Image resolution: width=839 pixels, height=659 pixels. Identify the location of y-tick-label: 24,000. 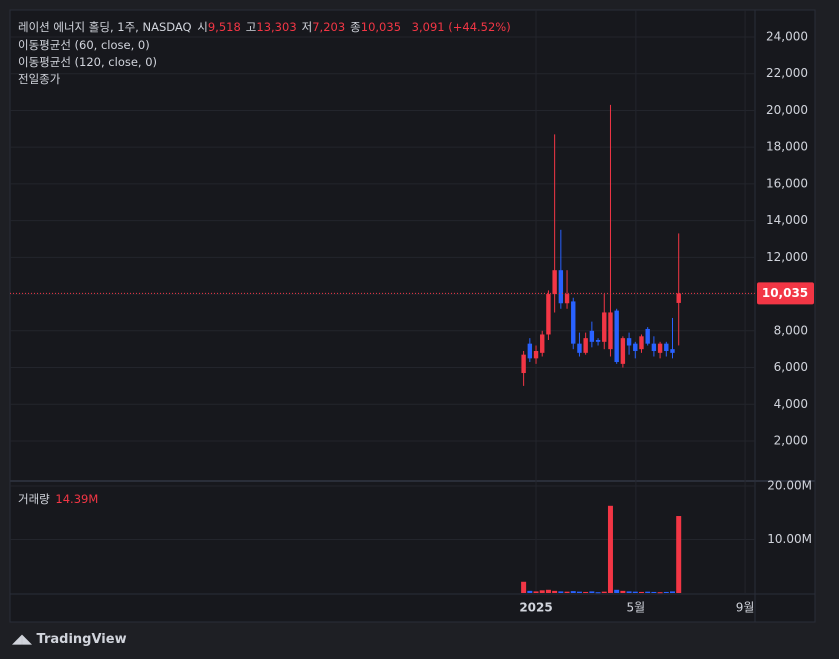
(787, 36).